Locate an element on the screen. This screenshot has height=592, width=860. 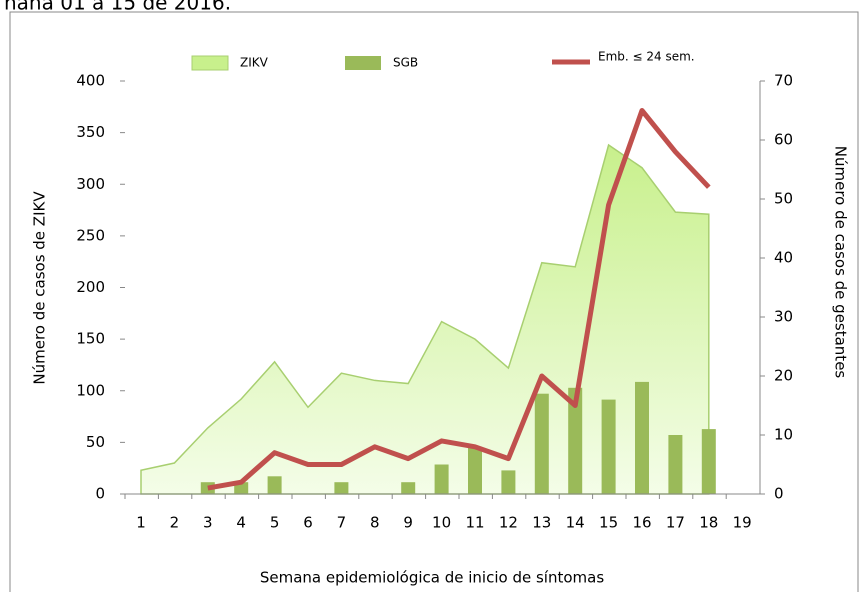
y-tick-label: 200 is located at coordinates (90, 287).